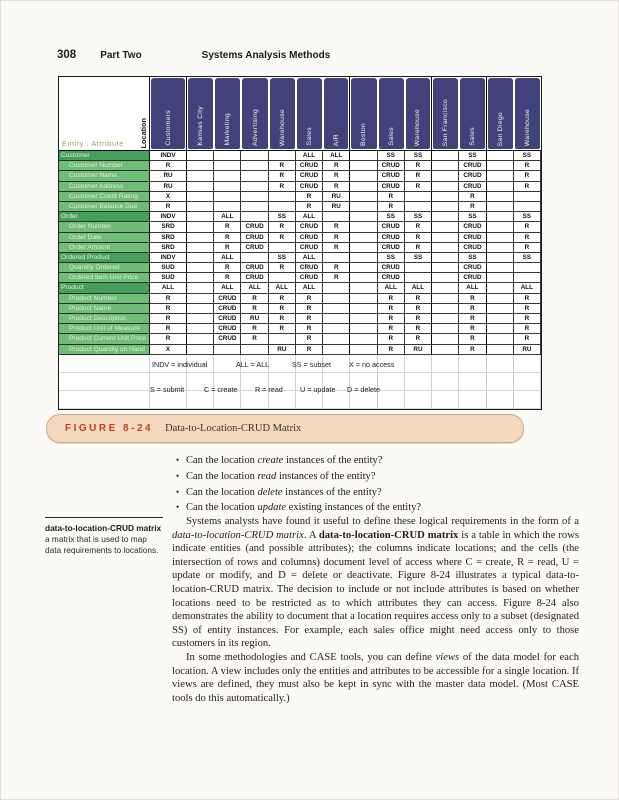 This screenshot has width=619, height=800. Describe the element at coordinates (201, 114) in the screenshot. I see `column-header: Kansas City` at that location.